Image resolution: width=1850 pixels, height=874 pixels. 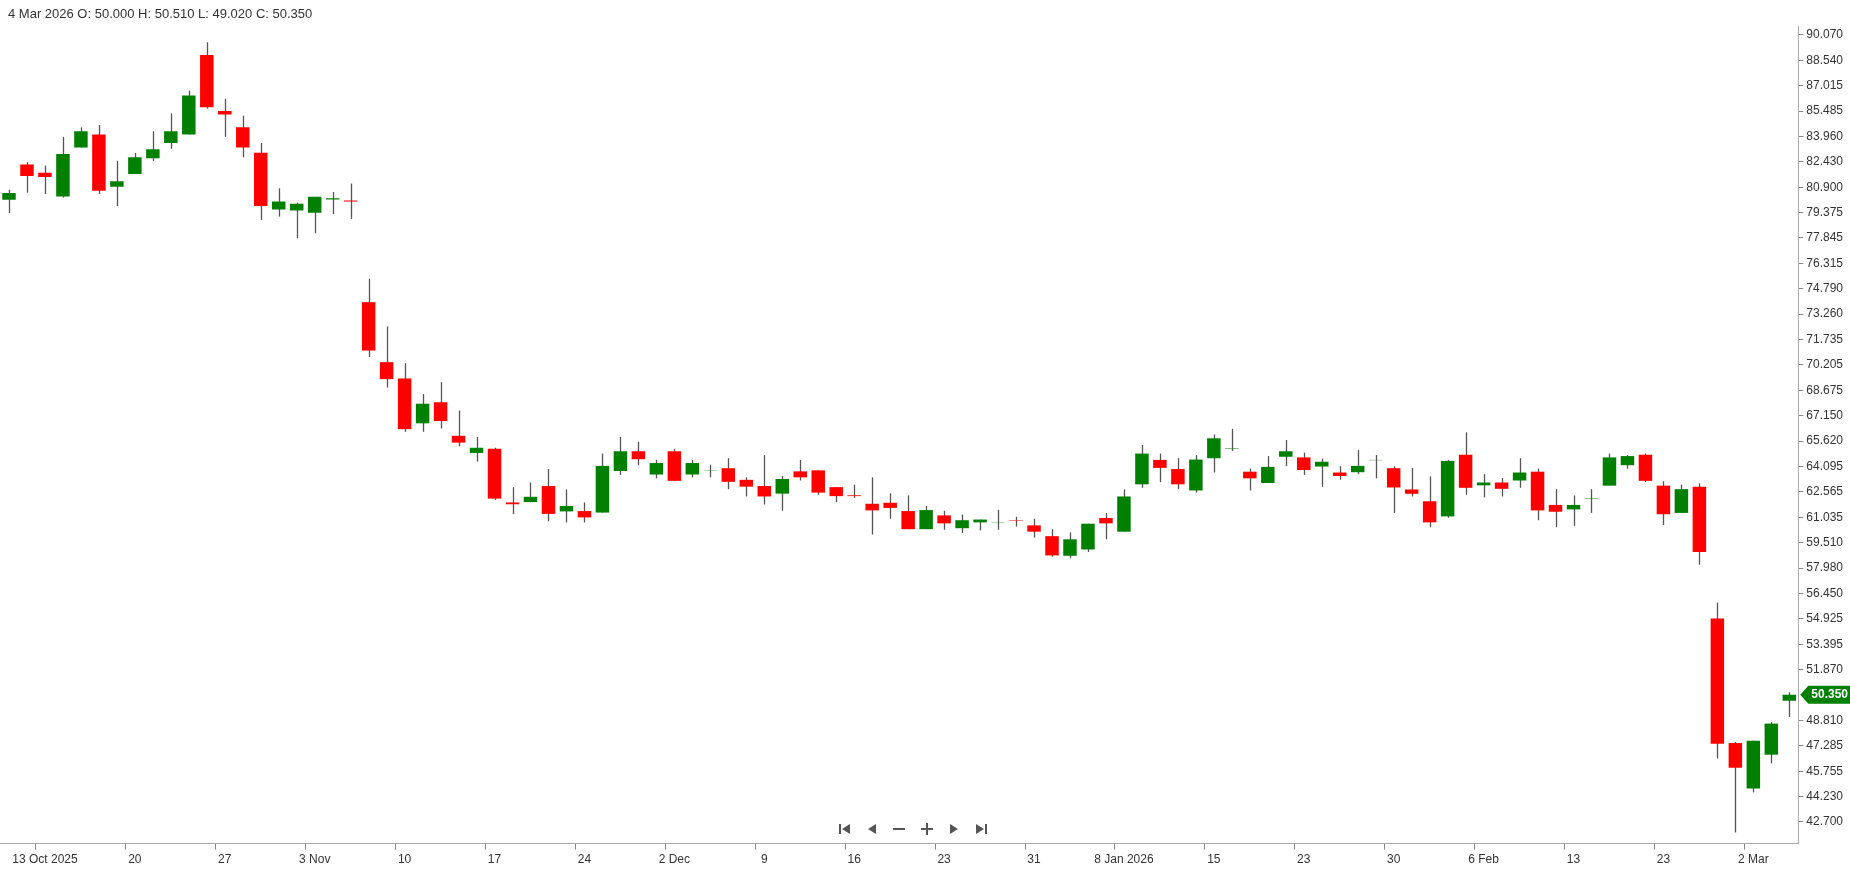 I want to click on x-tick-label: 3 Nov, so click(x=315, y=859).